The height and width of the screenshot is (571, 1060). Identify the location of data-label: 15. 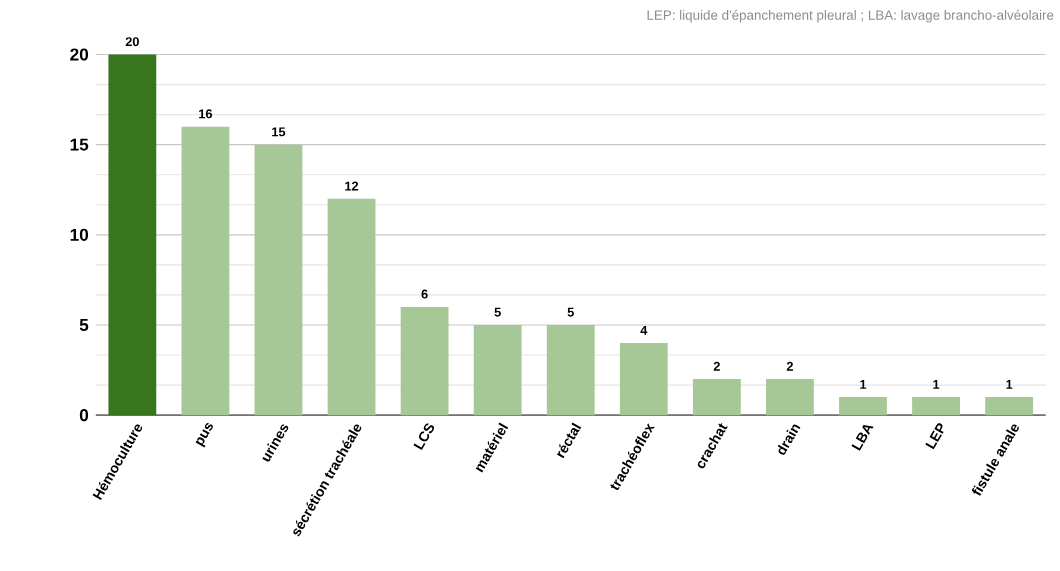
(279, 132).